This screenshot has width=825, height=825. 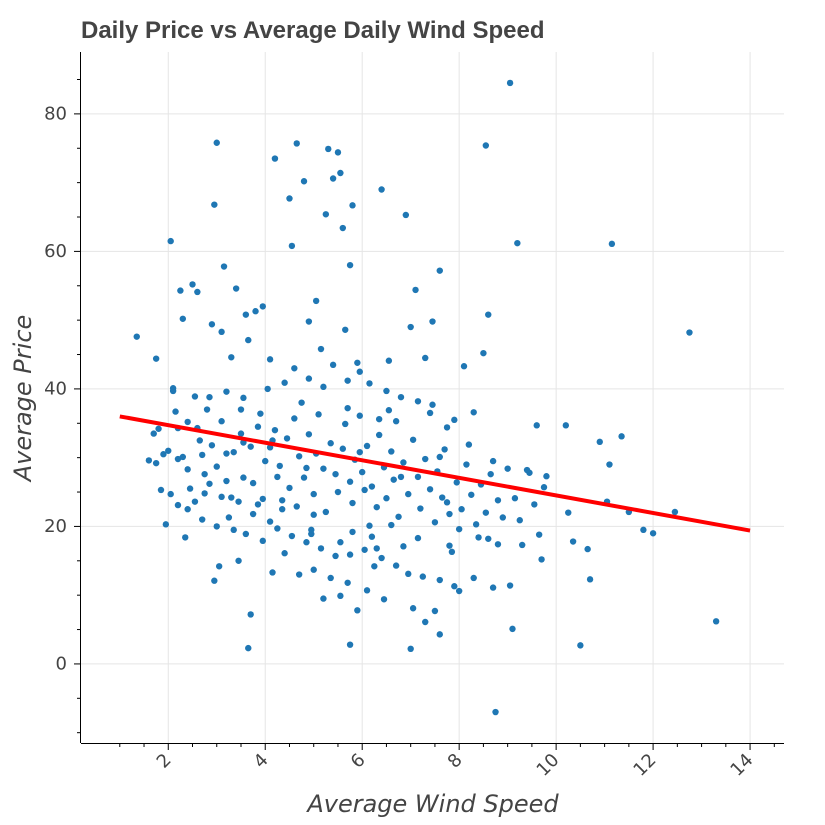 What do you see at coordinates (313, 30) in the screenshot?
I see `chart-title: Daily Price vs Average Daily Wind Speed` at bounding box center [313, 30].